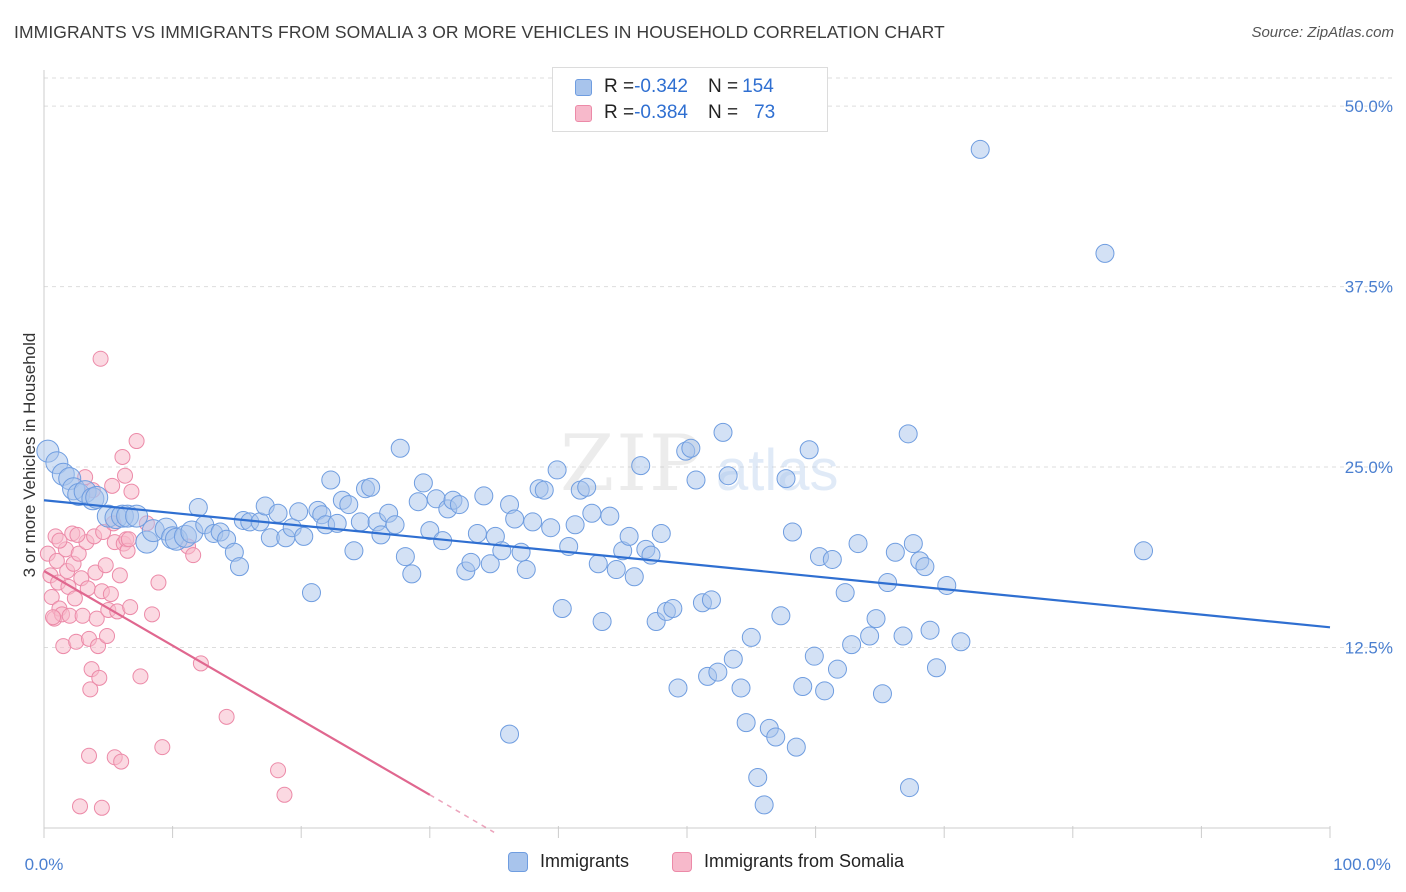 This screenshot has height=892, width=1406. What do you see at coordinates (690, 99) in the screenshot?
I see `stats-legend: R = -0.342 N = 154 R = -0.384 N = 73` at bounding box center [690, 99].